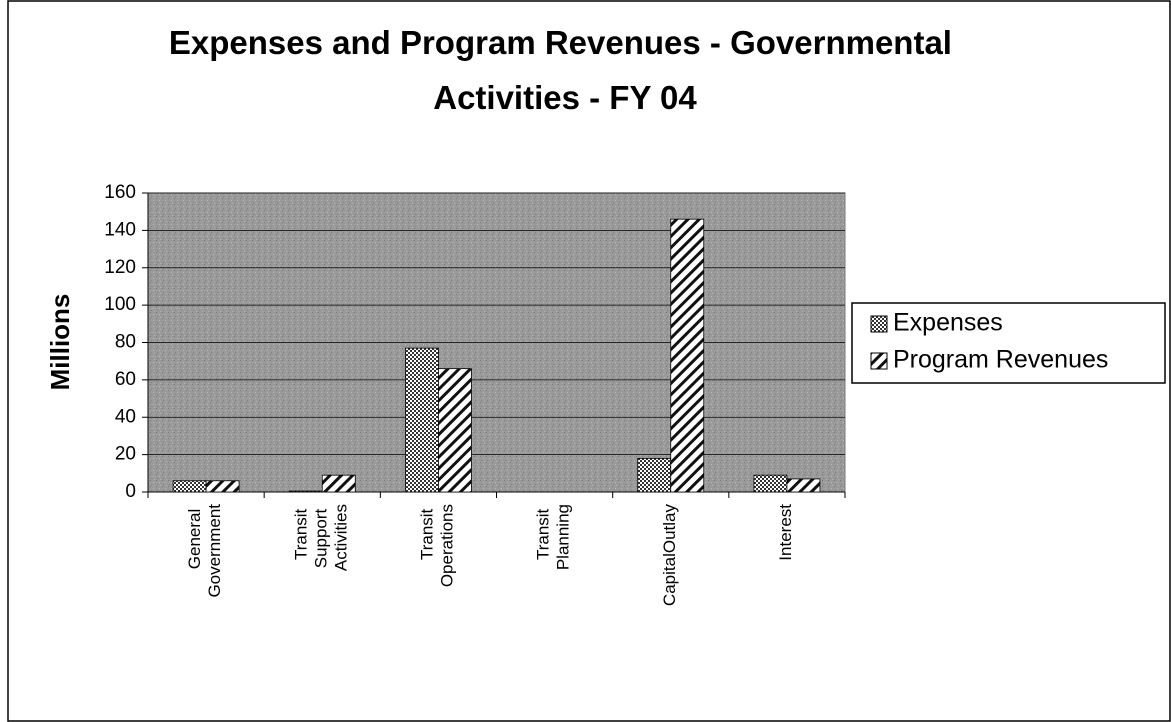 Image resolution: width=1171 pixels, height=722 pixels. I want to click on y-tick-label: 0, so click(130, 491).